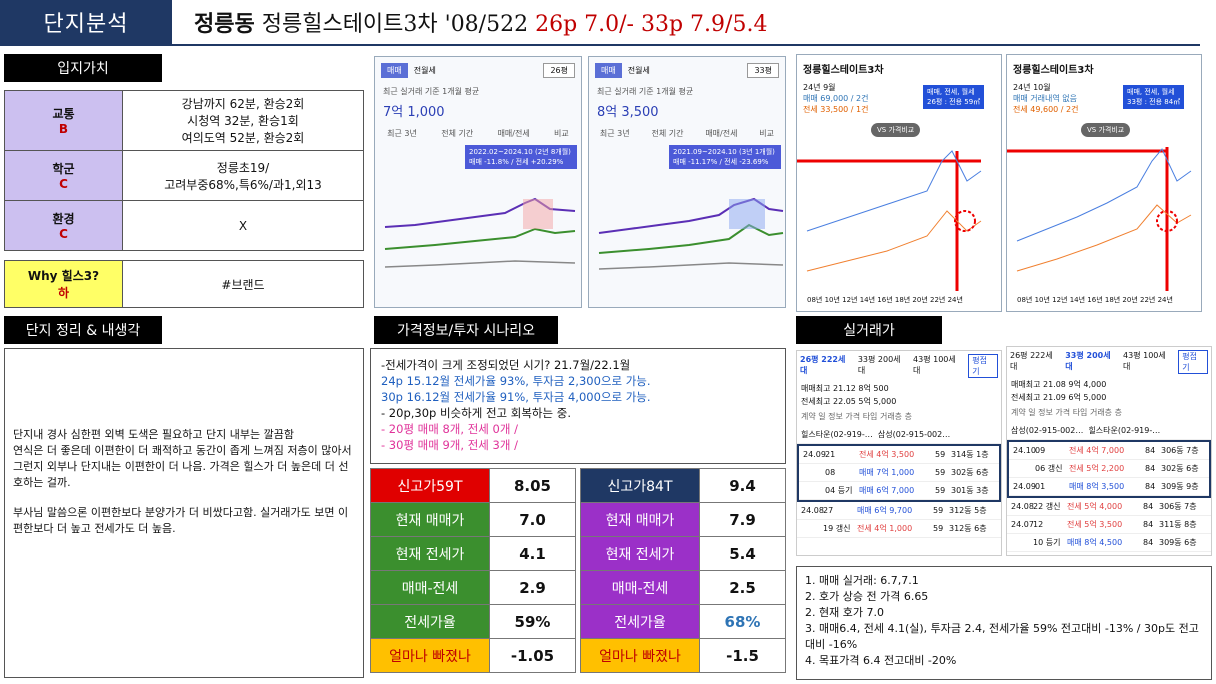  I want to click on why-table: Why 힐스3? 하 #브랜드, so click(184, 284).